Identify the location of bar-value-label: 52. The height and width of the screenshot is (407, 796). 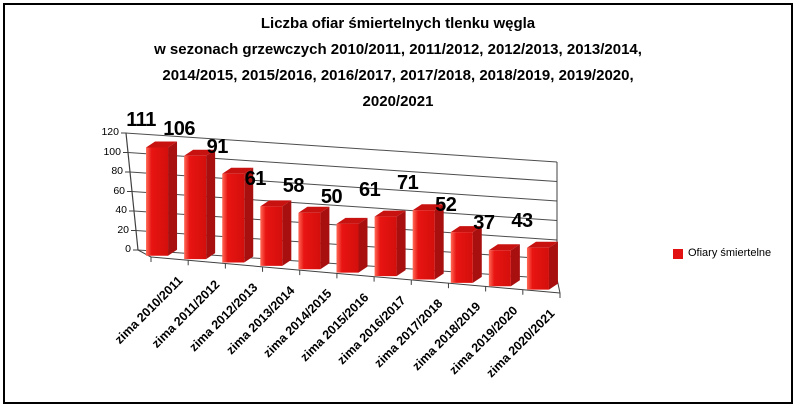
(446, 205).